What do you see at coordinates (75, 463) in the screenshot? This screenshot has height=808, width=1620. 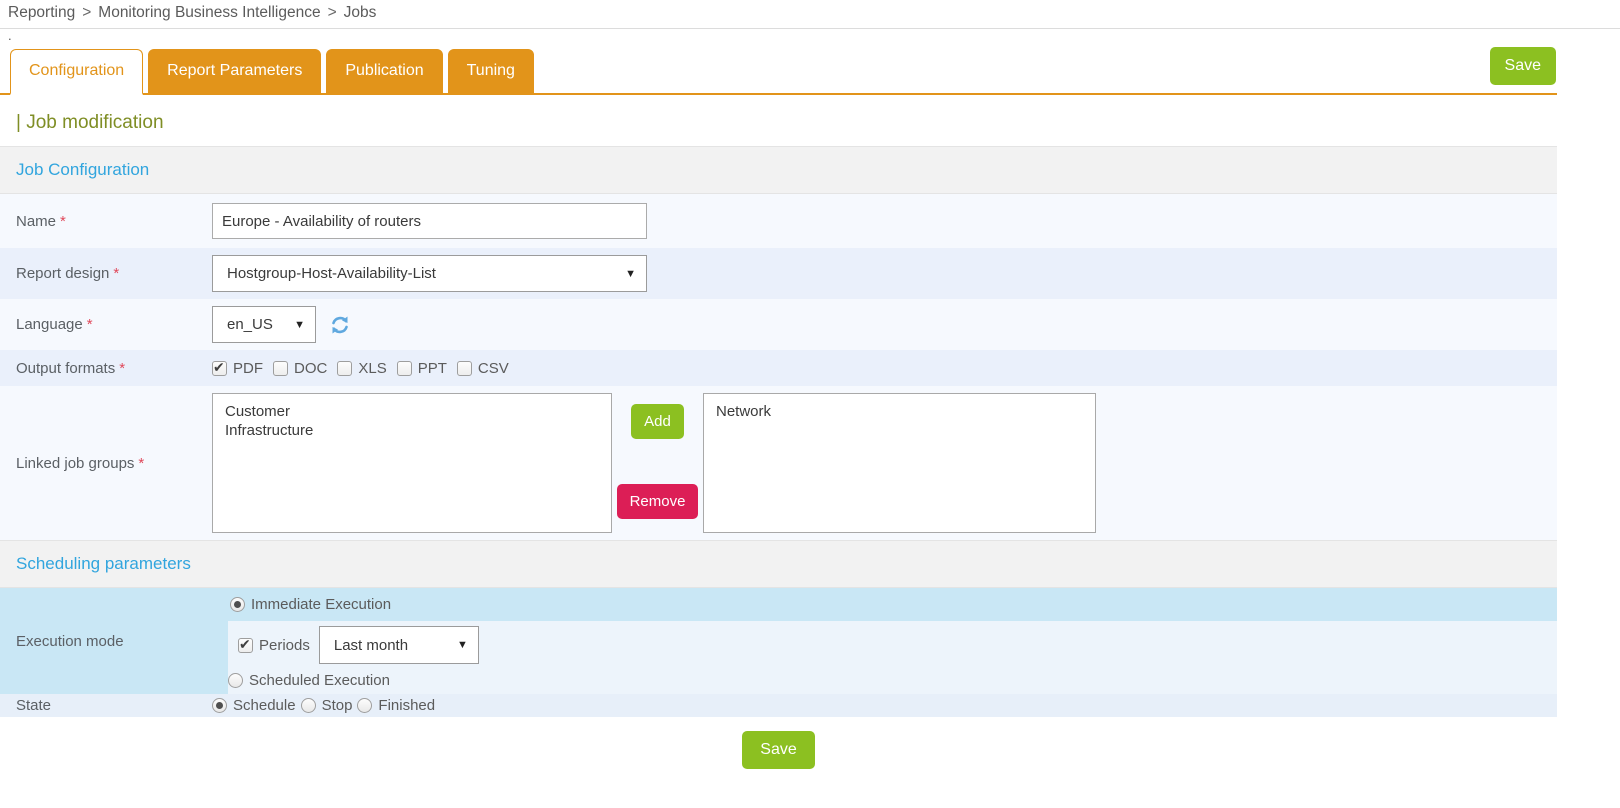 I see `linked-job-groups-label-text: Linked job groups` at bounding box center [75, 463].